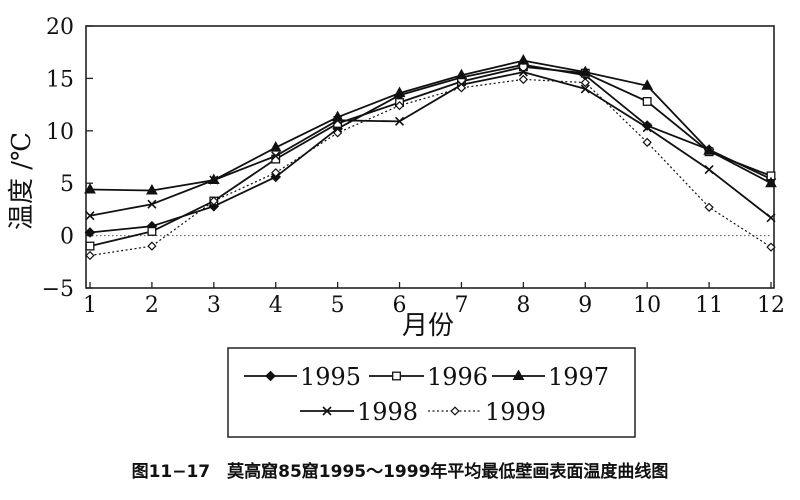  What do you see at coordinates (67, 184) in the screenshot?
I see `y-tick-label: 5` at bounding box center [67, 184].